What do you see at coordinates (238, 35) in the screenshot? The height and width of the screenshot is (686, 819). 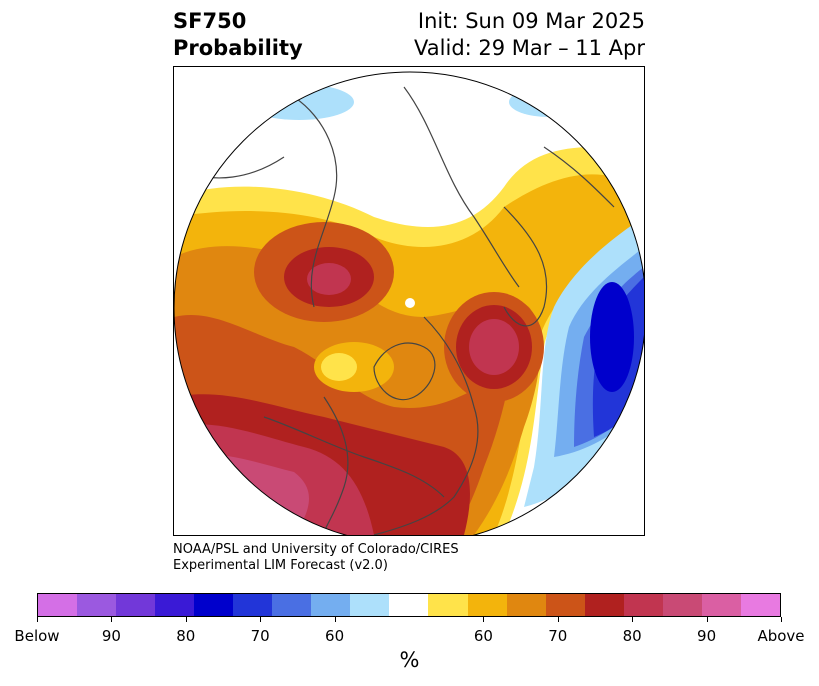 I see `chart-title: SF750 Probability` at bounding box center [238, 35].